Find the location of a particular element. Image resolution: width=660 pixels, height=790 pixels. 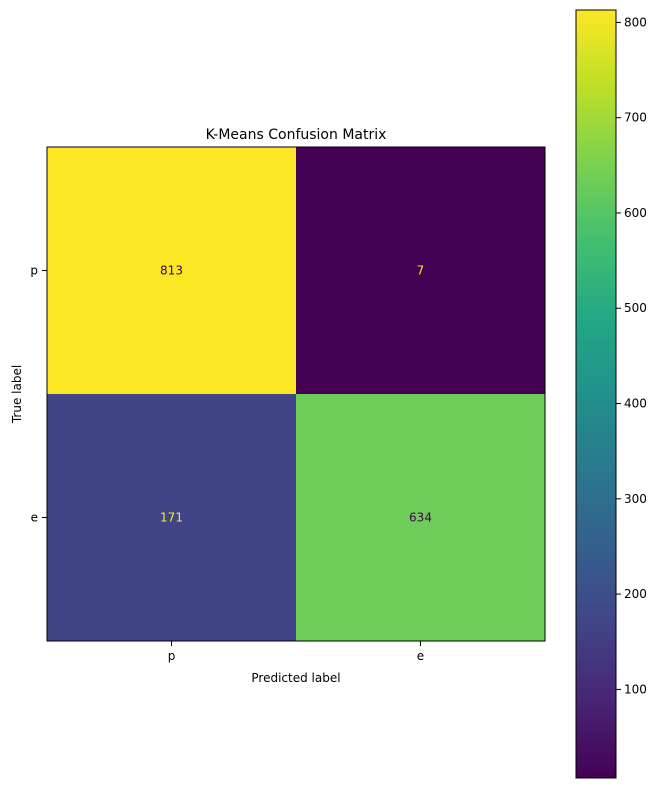

x-tick-label: e is located at coordinates (420, 656).